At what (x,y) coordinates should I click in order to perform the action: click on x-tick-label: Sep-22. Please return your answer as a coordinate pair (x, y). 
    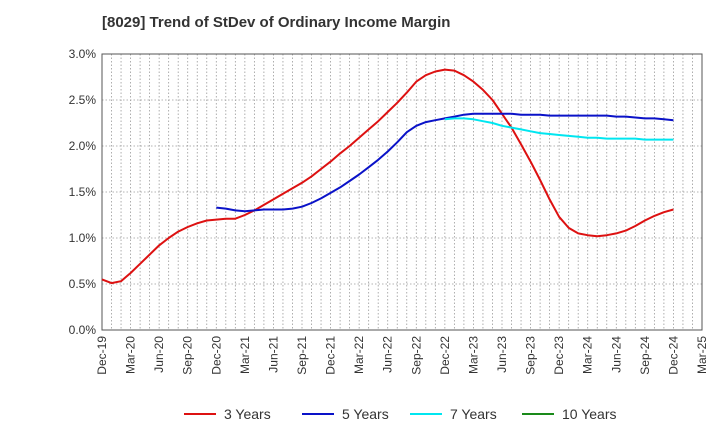
    Looking at the image, I should click on (416, 355).